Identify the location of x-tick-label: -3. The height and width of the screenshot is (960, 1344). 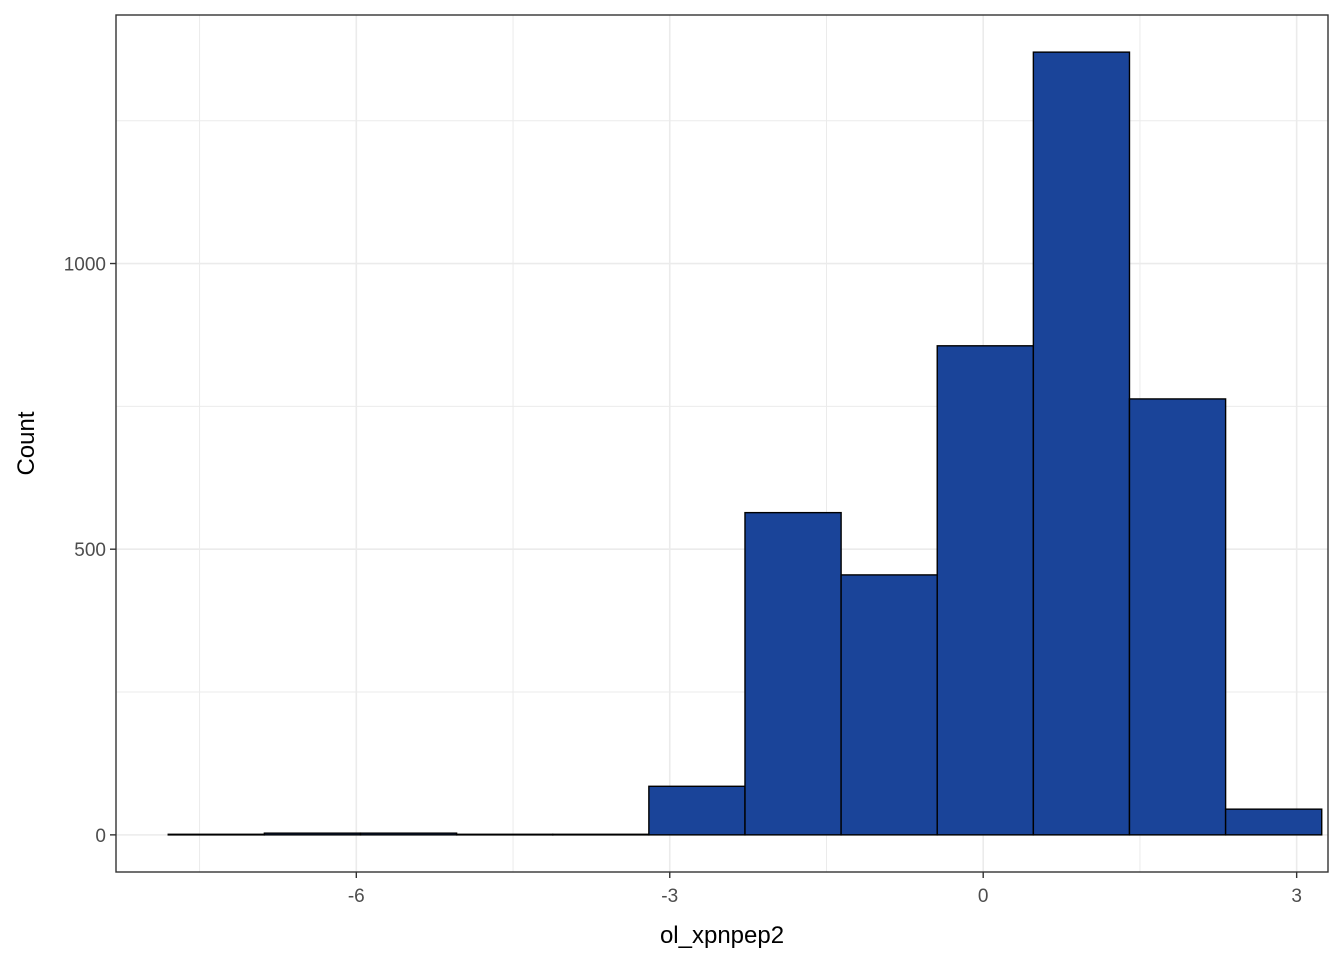
(669, 896).